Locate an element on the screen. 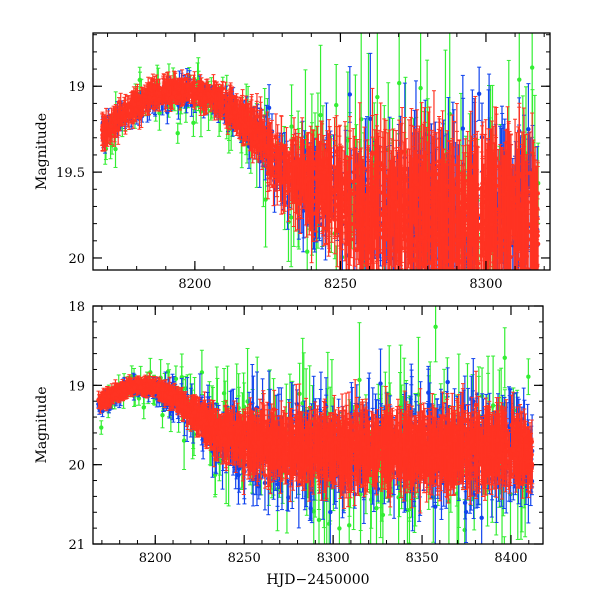 This screenshot has width=600, height=600. x-axis-label: HJD−2450000 is located at coordinates (317, 580).